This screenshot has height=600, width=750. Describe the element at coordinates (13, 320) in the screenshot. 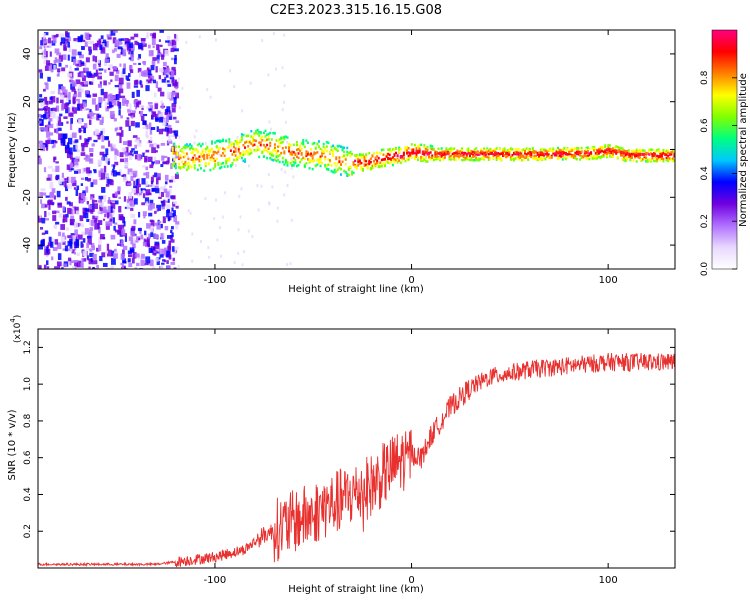

I see `snr-y-scale-exp: 4` at that location.